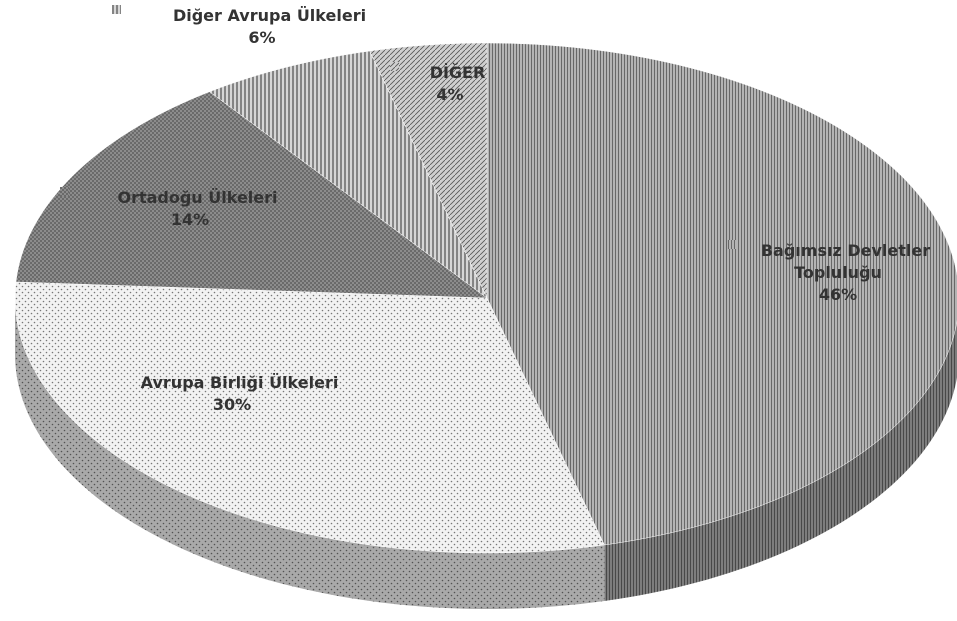 This screenshot has height=621, width=957. Describe the element at coordinates (232, 394) in the screenshot. I see `slice-label: Avrupa Birliği Ülkeleri 30%` at that location.